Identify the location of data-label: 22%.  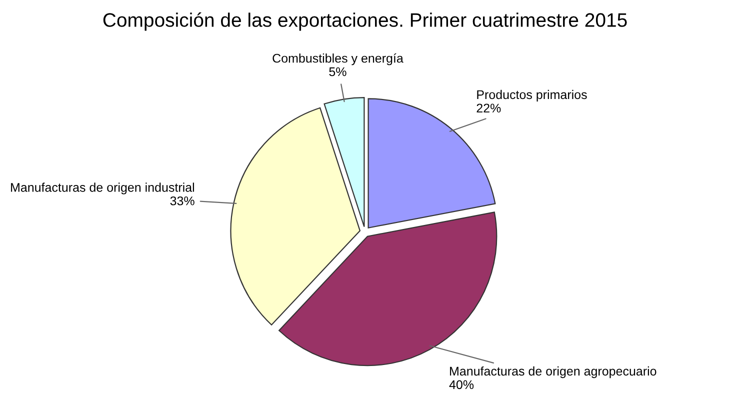
(488, 108).